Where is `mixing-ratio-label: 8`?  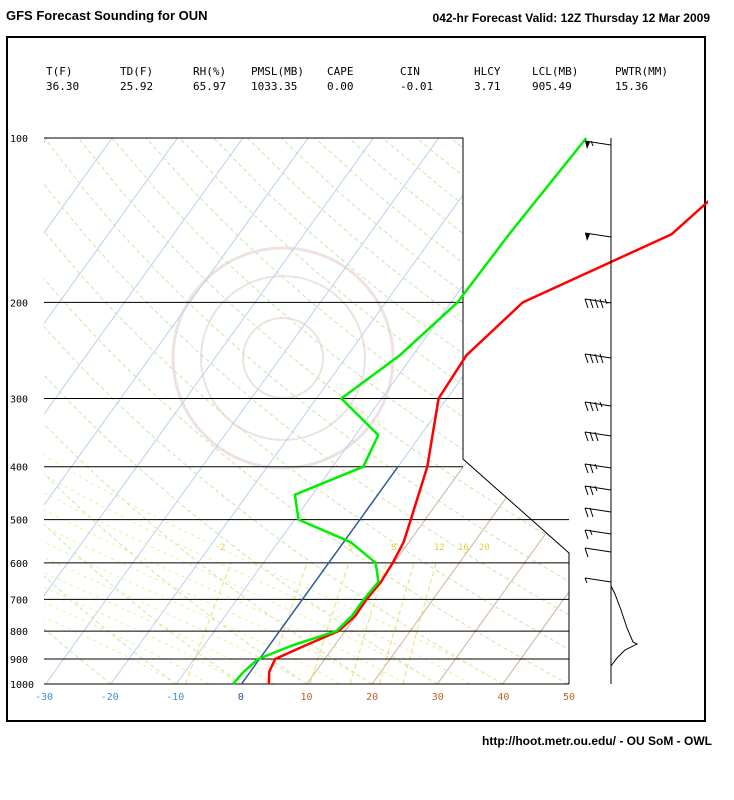
mixing-ratio-label: 8 is located at coordinates (393, 548).